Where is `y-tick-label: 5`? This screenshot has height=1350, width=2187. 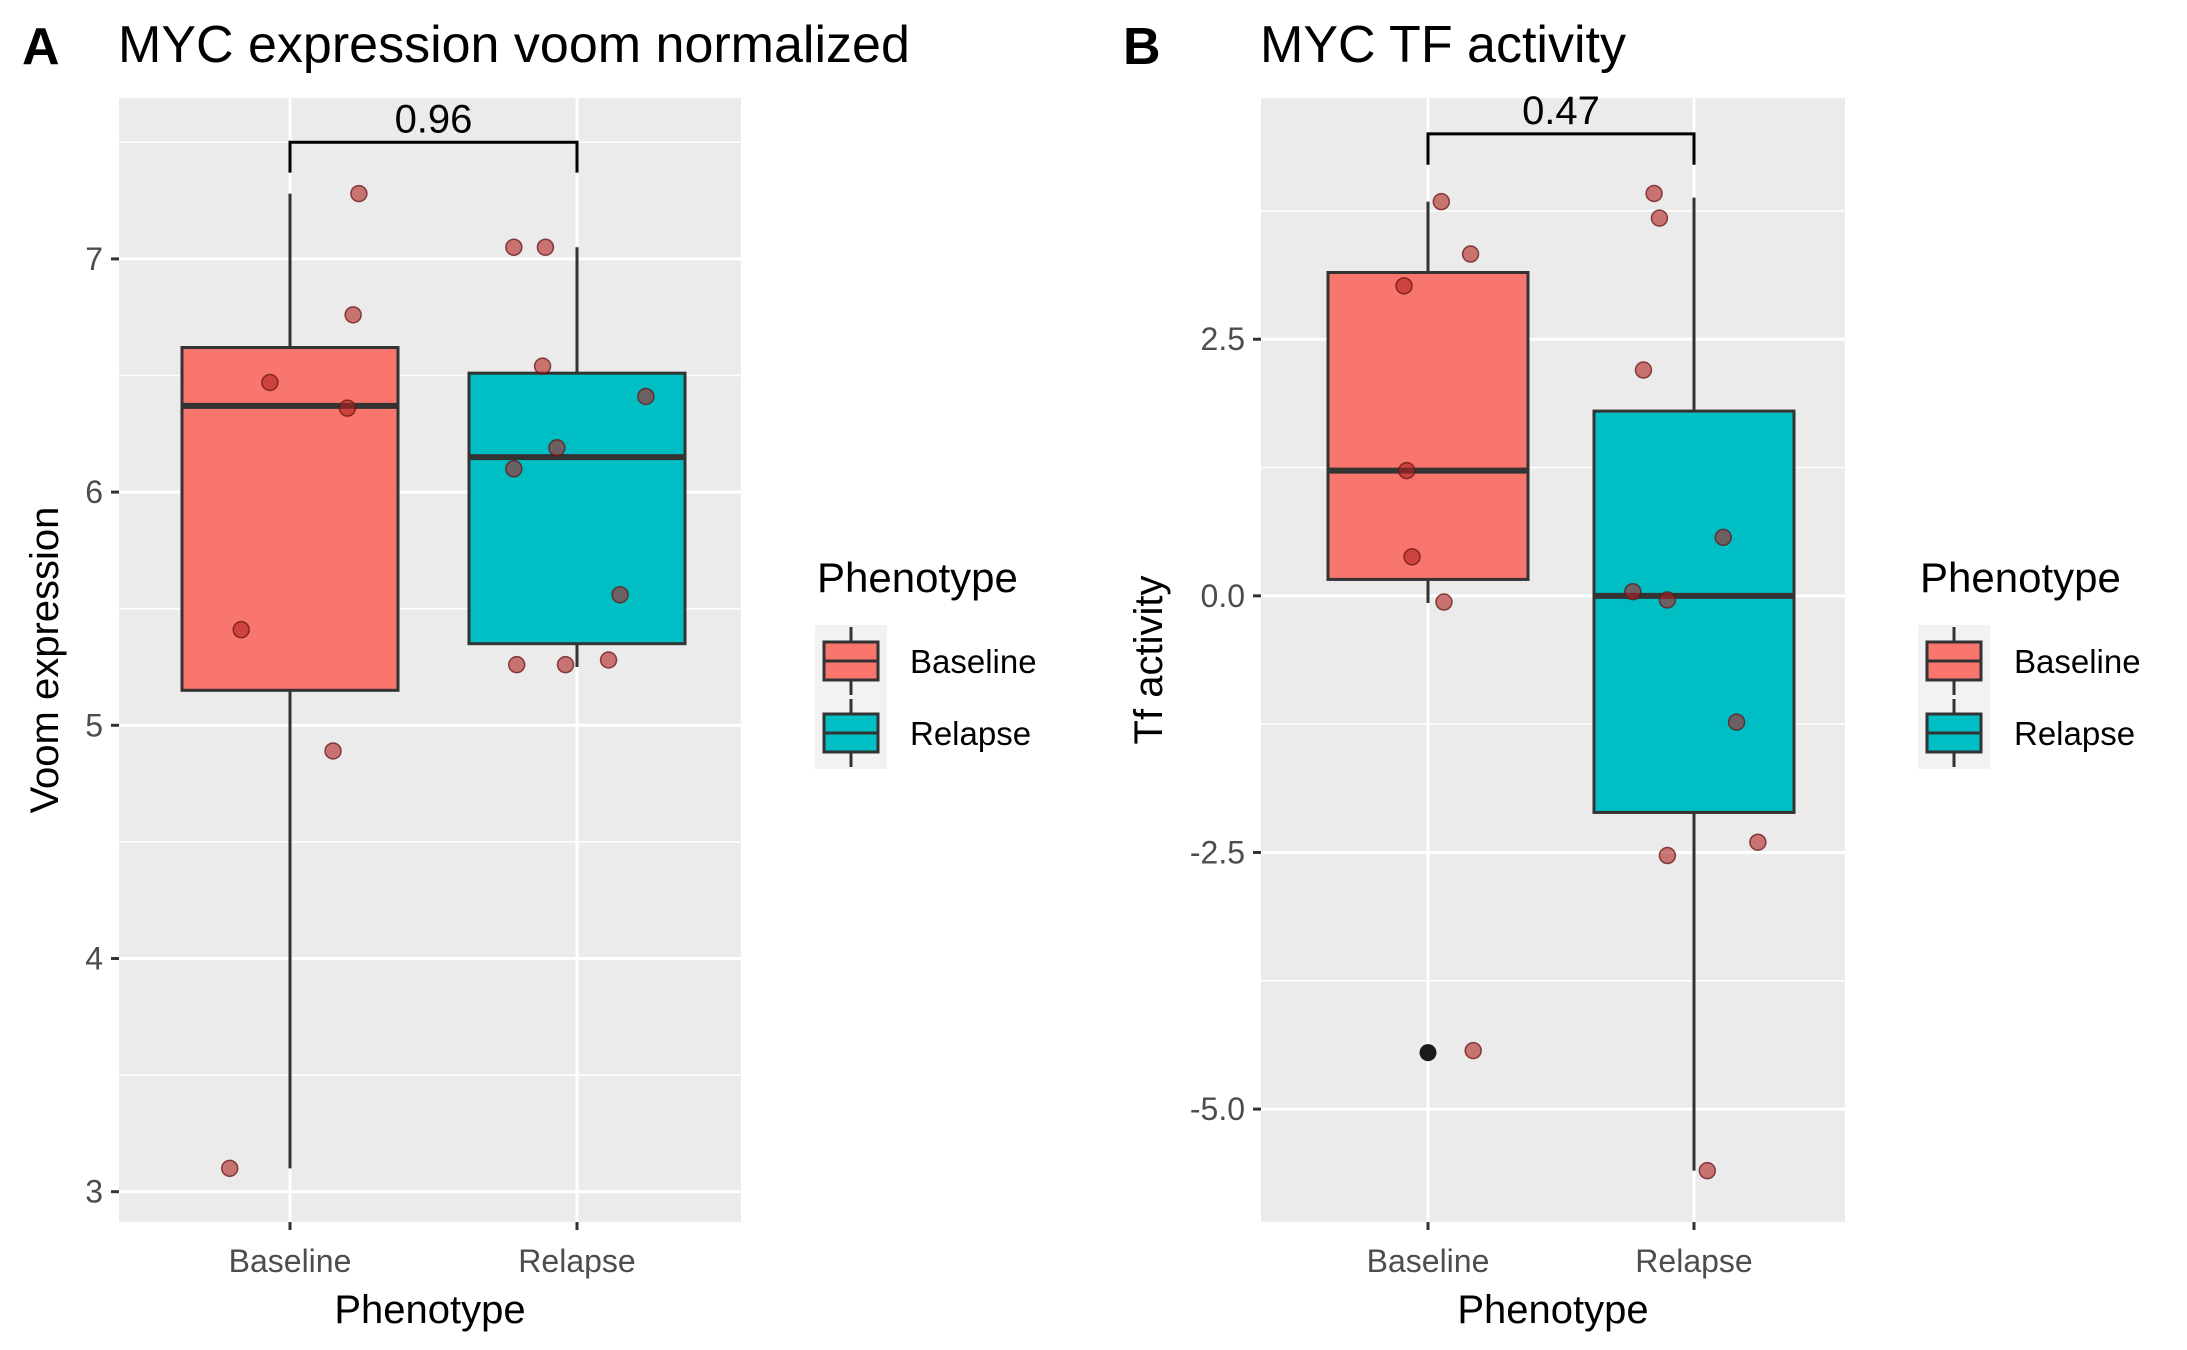
y-tick-label: 5 is located at coordinates (94, 725).